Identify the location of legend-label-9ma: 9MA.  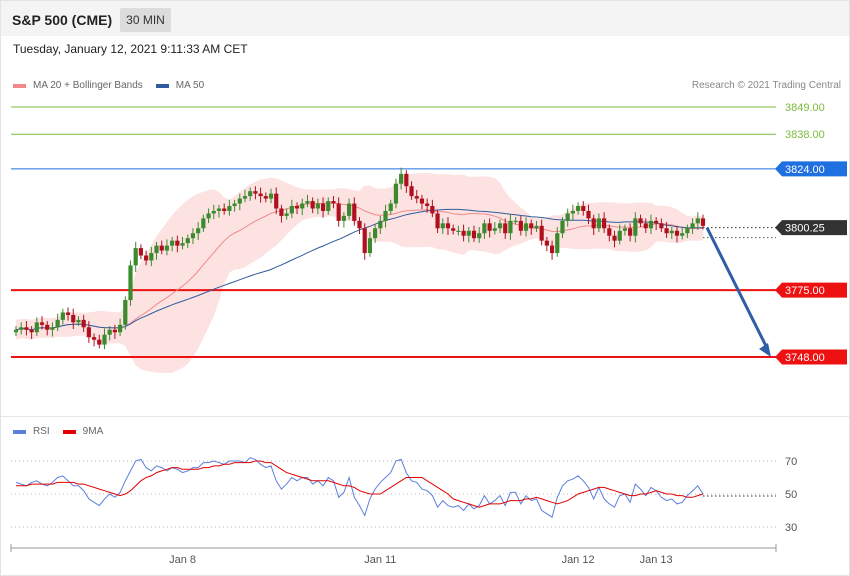
(93, 431).